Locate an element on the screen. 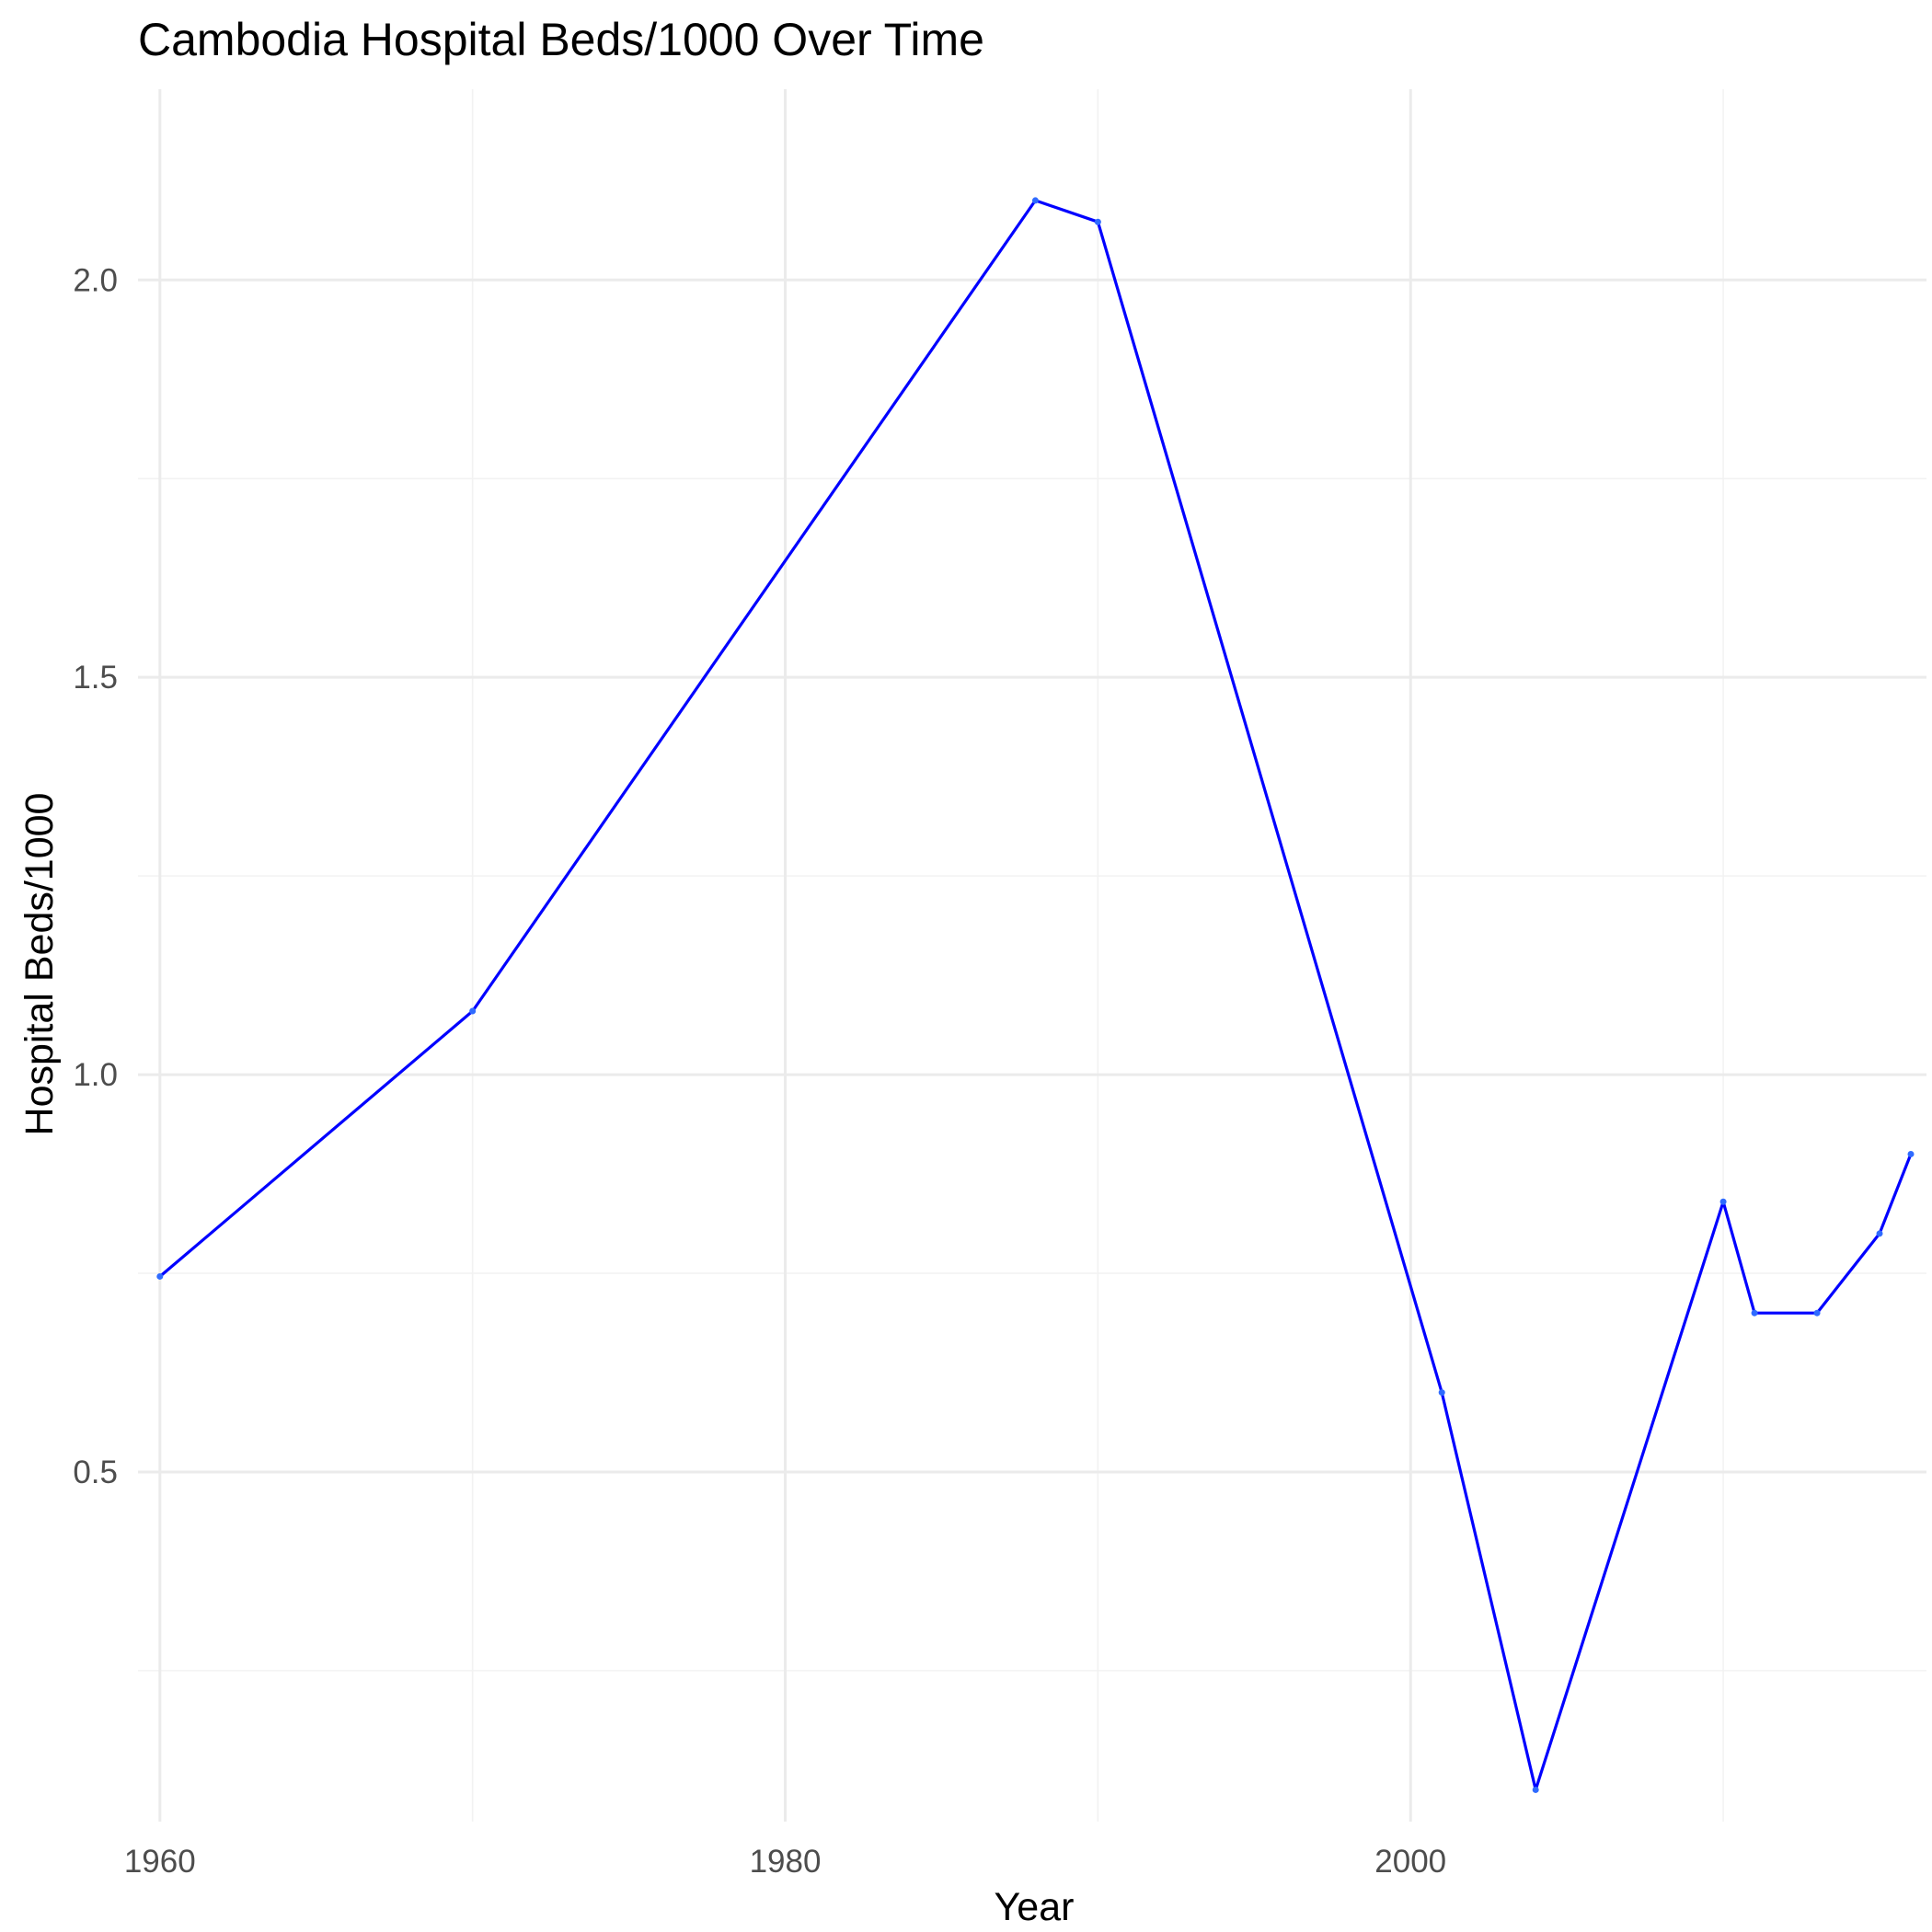 Image resolution: width=1932 pixels, height=1932 pixels. x-tick-label: 2000 is located at coordinates (1410, 1862).